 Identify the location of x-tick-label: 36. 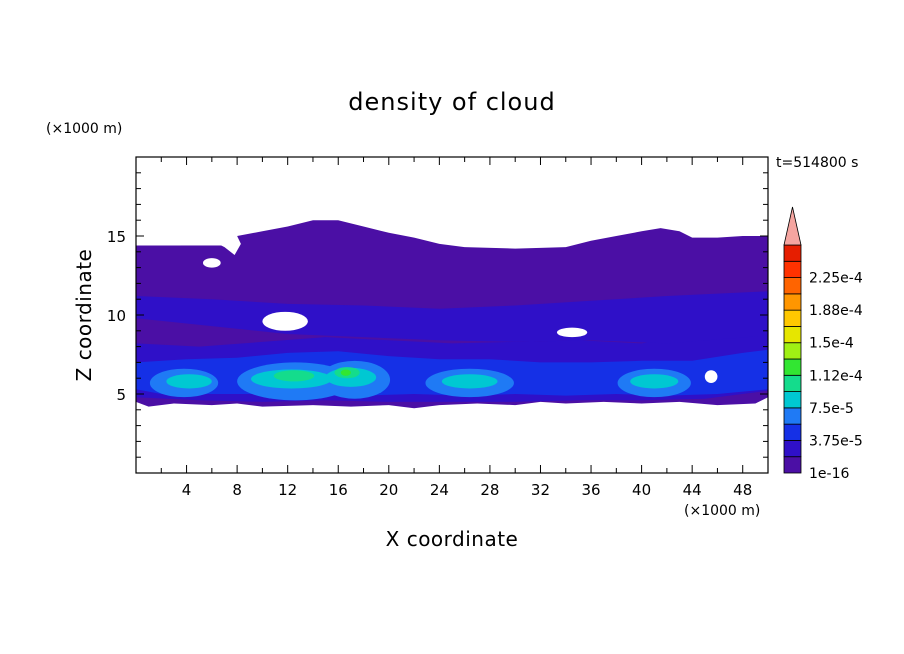
(590, 490).